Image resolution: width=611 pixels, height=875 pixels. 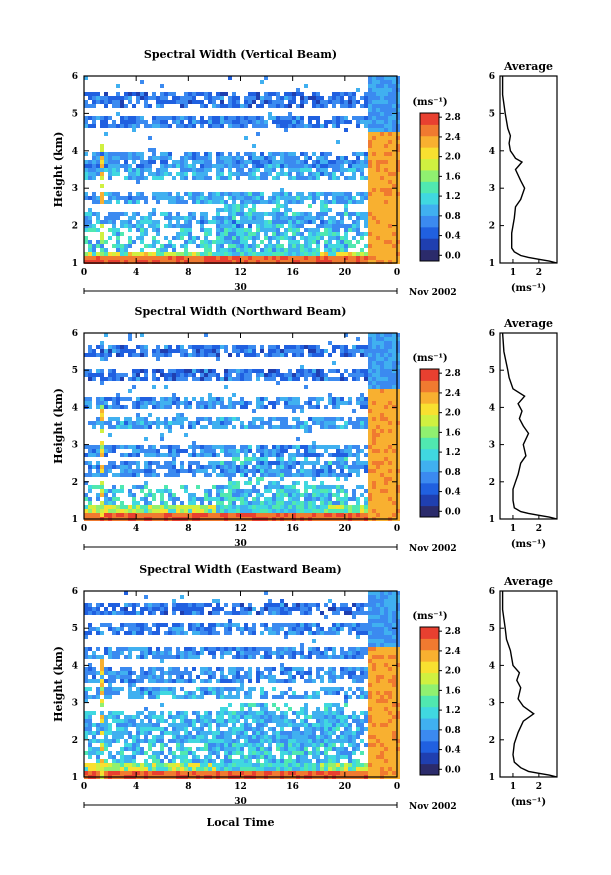 What do you see at coordinates (429, 232) in the screenshot?
I see `colorbar-segment` at bounding box center [429, 232].